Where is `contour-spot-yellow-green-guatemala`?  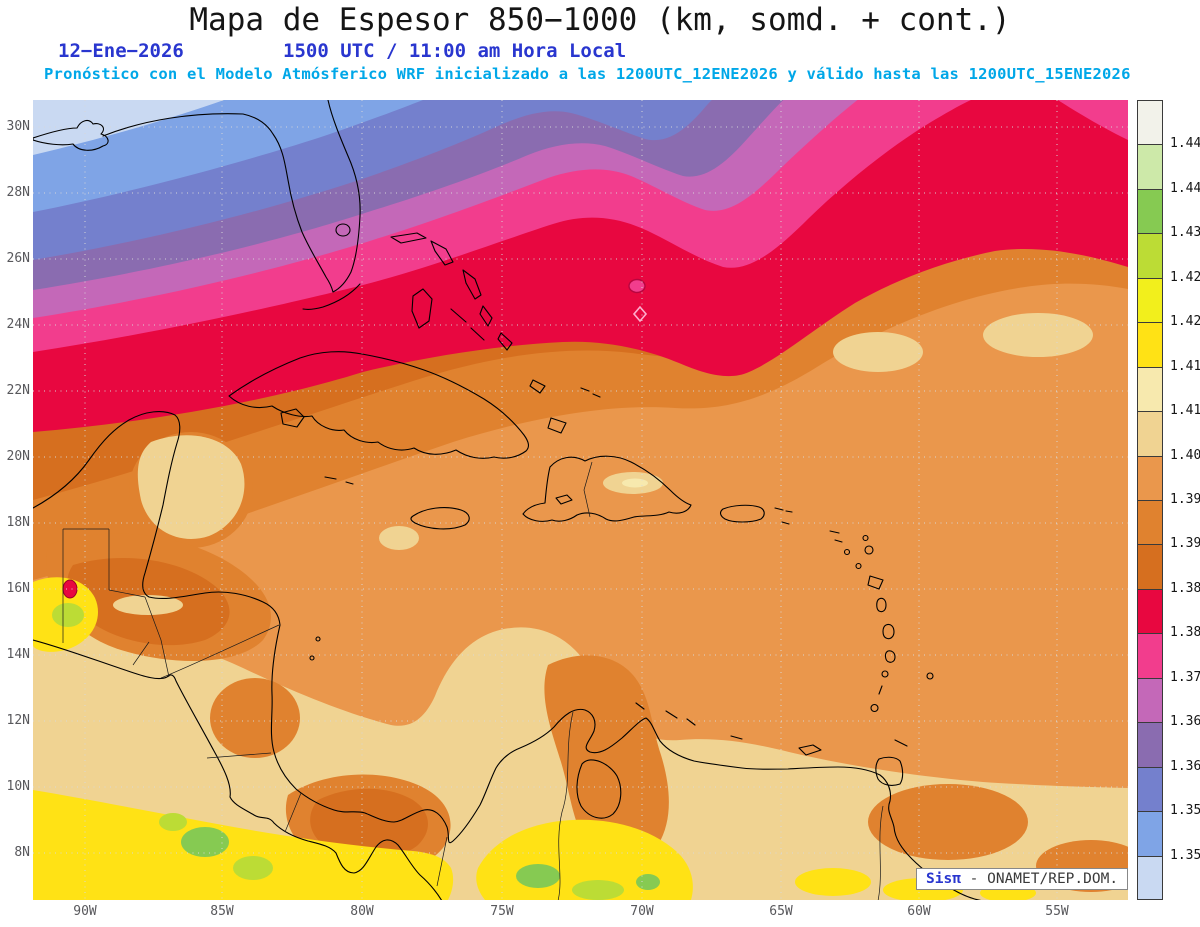
contour-spot-yellow-green-guatemala is located at coordinates (68, 615).